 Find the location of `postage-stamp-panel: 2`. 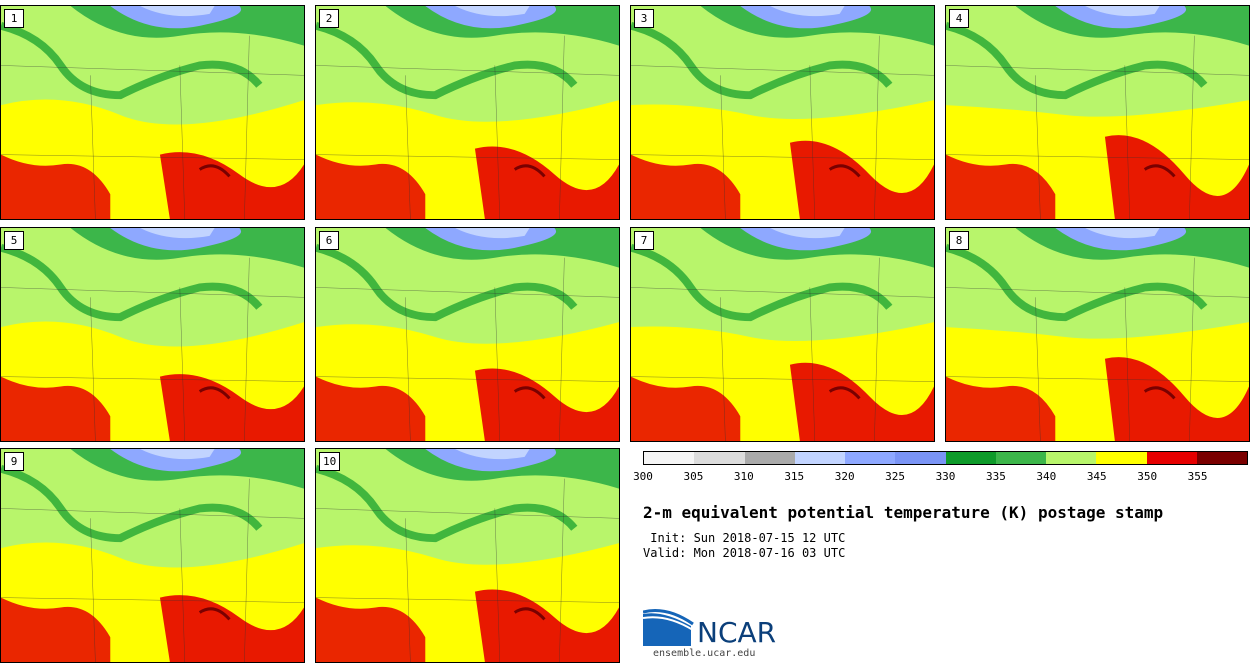

postage-stamp-panel: 2 is located at coordinates (467, 112).